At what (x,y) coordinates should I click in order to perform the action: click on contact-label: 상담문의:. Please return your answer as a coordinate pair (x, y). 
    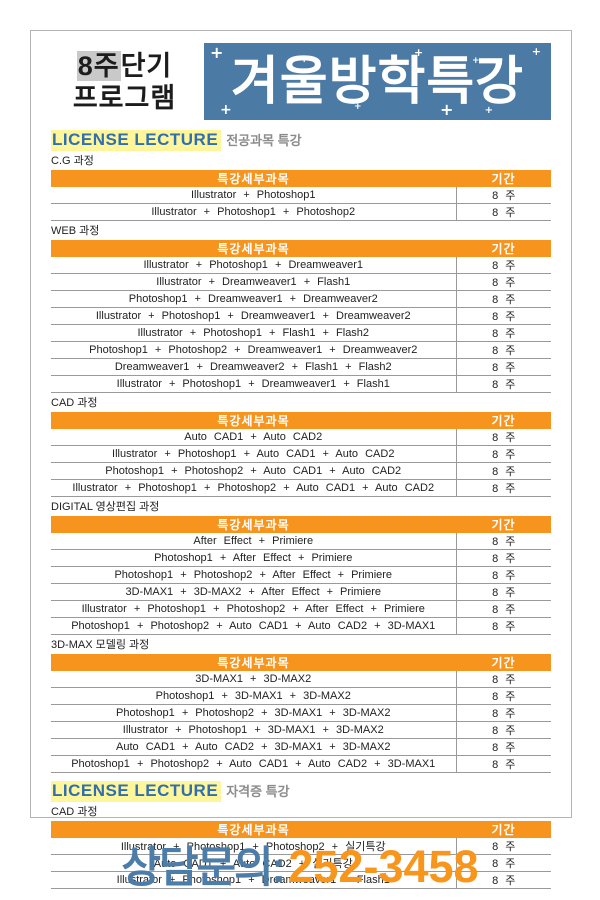
    Looking at the image, I should click on (203, 868).